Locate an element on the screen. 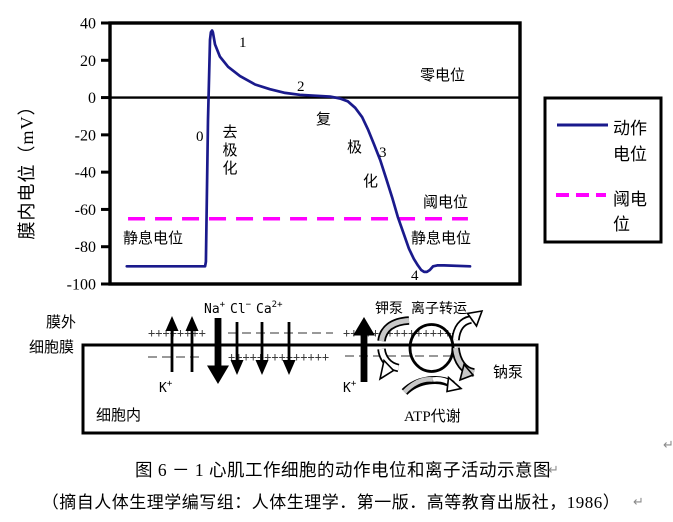  legend-box: 动作 电位 阈电 位 is located at coordinates (603, 170).